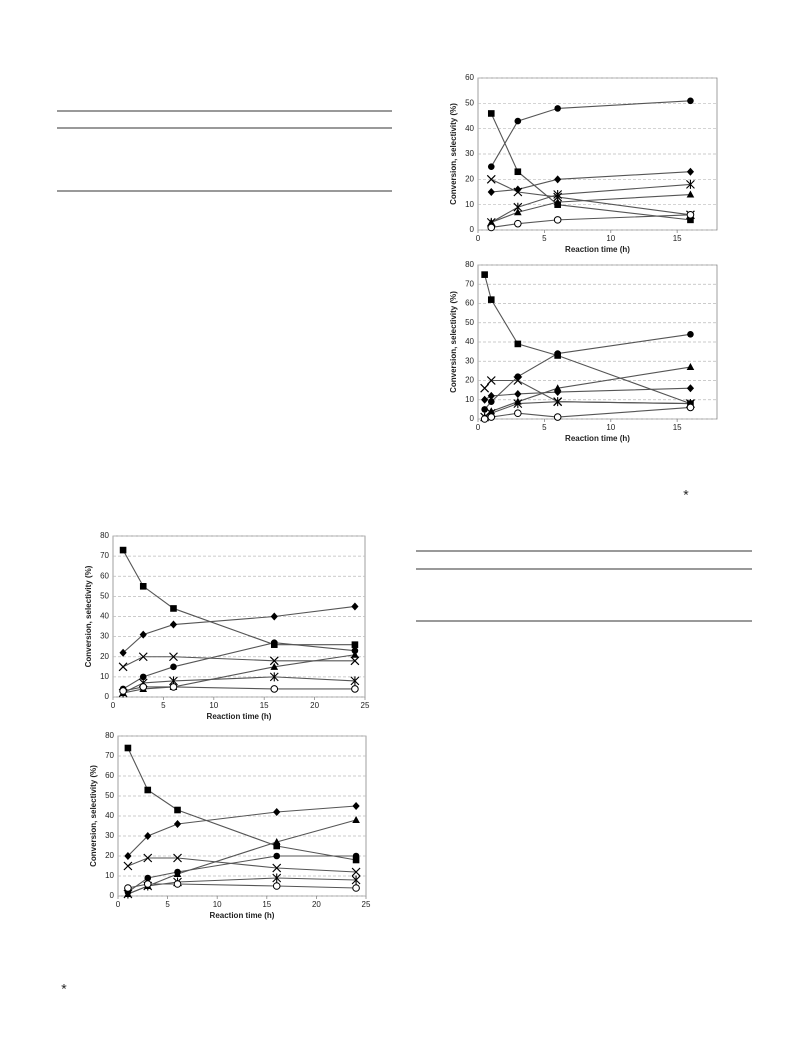 This screenshot has width=793, height=1062. I want to click on x-tick-label: 25, so click(366, 904).